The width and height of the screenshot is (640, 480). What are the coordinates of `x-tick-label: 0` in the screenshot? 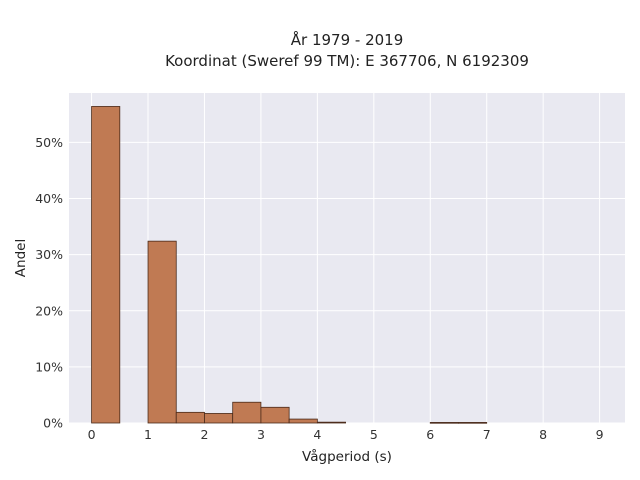 It's located at (92, 434).